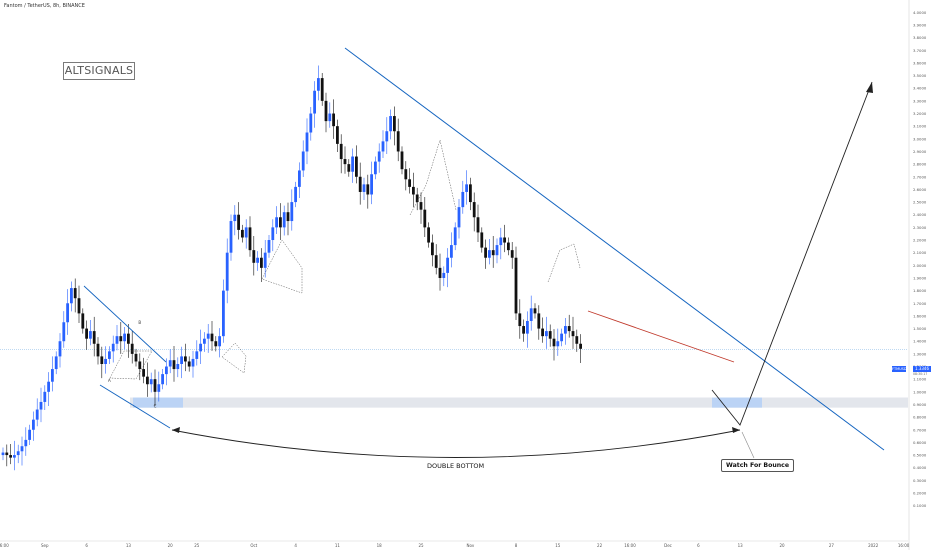  What do you see at coordinates (171, 545) in the screenshot?
I see `time-tick-label: 20` at bounding box center [171, 545].